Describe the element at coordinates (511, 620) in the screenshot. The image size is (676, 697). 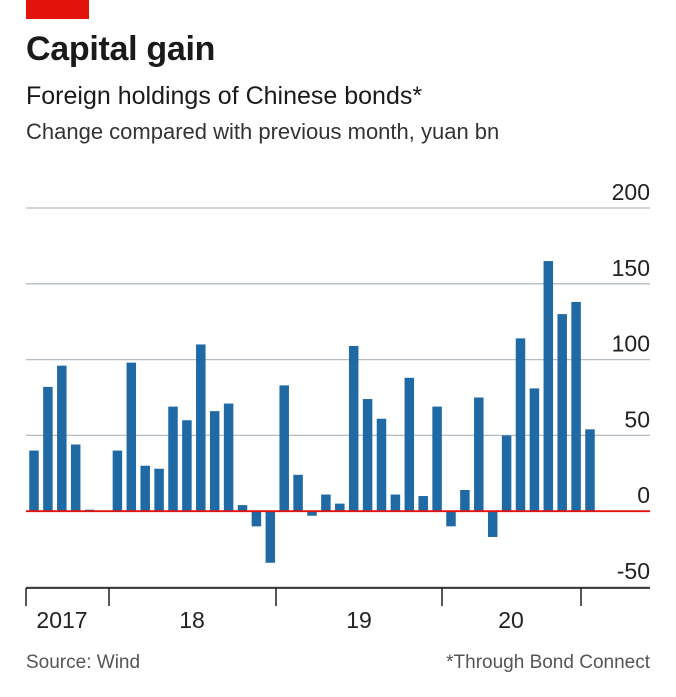
I see `x-tick-label: 20` at that location.